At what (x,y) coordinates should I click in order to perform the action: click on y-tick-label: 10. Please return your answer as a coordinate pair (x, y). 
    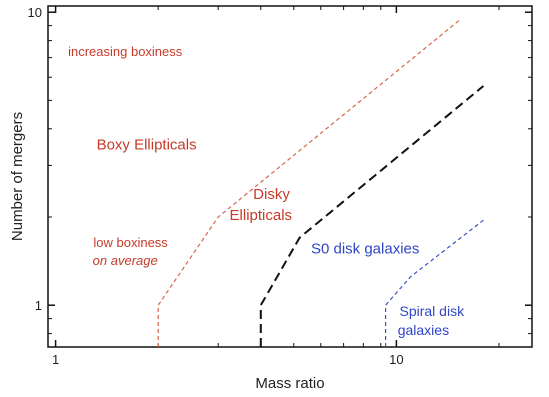
    Looking at the image, I should click on (35, 12).